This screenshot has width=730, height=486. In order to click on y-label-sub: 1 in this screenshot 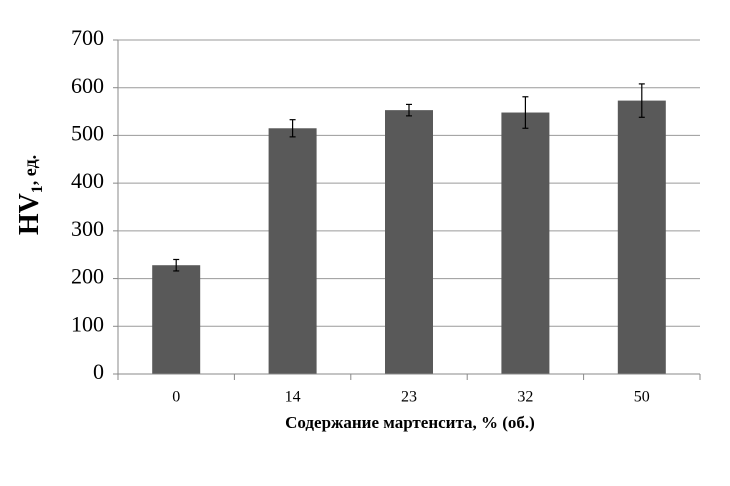, I will do `click(37, 189)`.